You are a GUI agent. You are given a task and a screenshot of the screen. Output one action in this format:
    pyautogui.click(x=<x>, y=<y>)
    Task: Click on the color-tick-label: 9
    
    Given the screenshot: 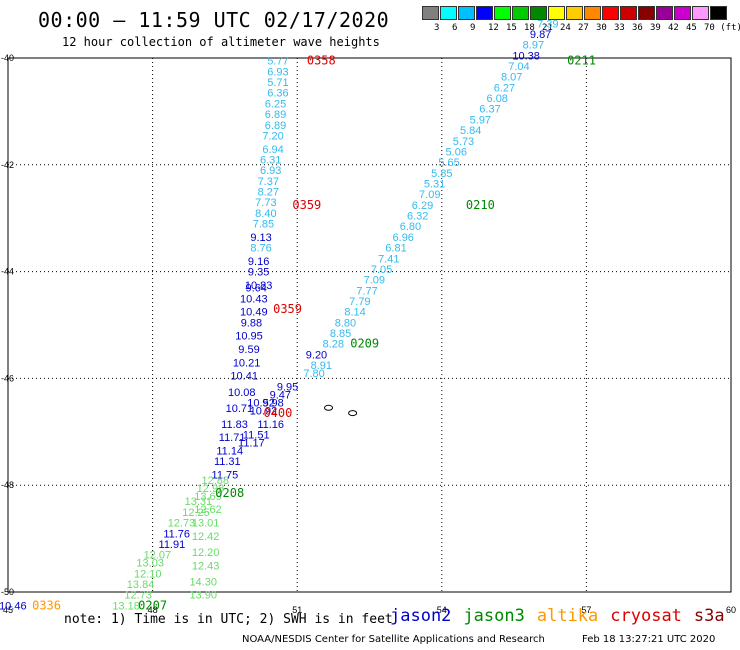 What is the action you would take?
    pyautogui.click(x=473, y=28)
    